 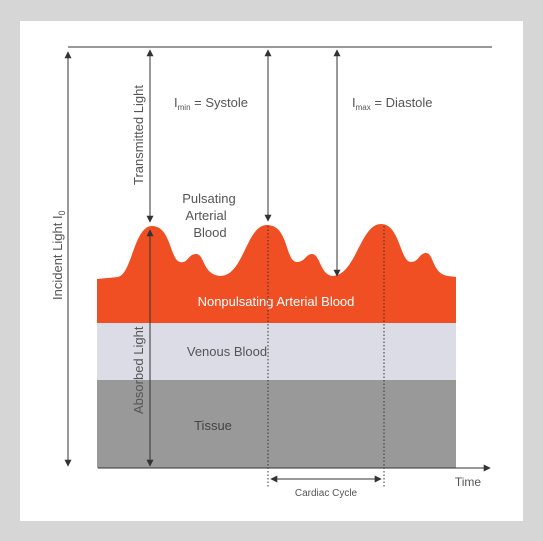 I want to click on nonpulsating-arterial-layer, so click(x=276, y=301).